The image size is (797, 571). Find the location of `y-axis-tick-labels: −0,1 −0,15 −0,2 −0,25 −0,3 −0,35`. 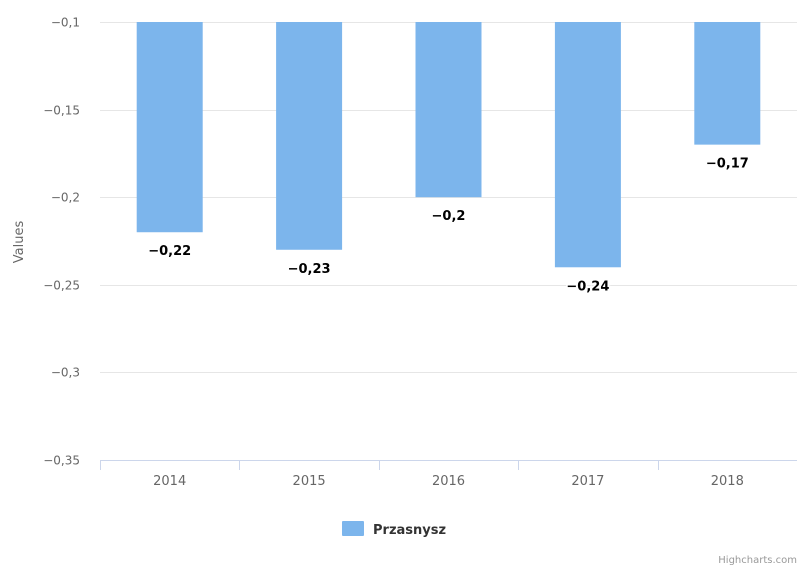

y-axis-tick-labels: −0,1 −0,15 −0,2 −0,25 −0,3 −0,35 is located at coordinates (61, 242).